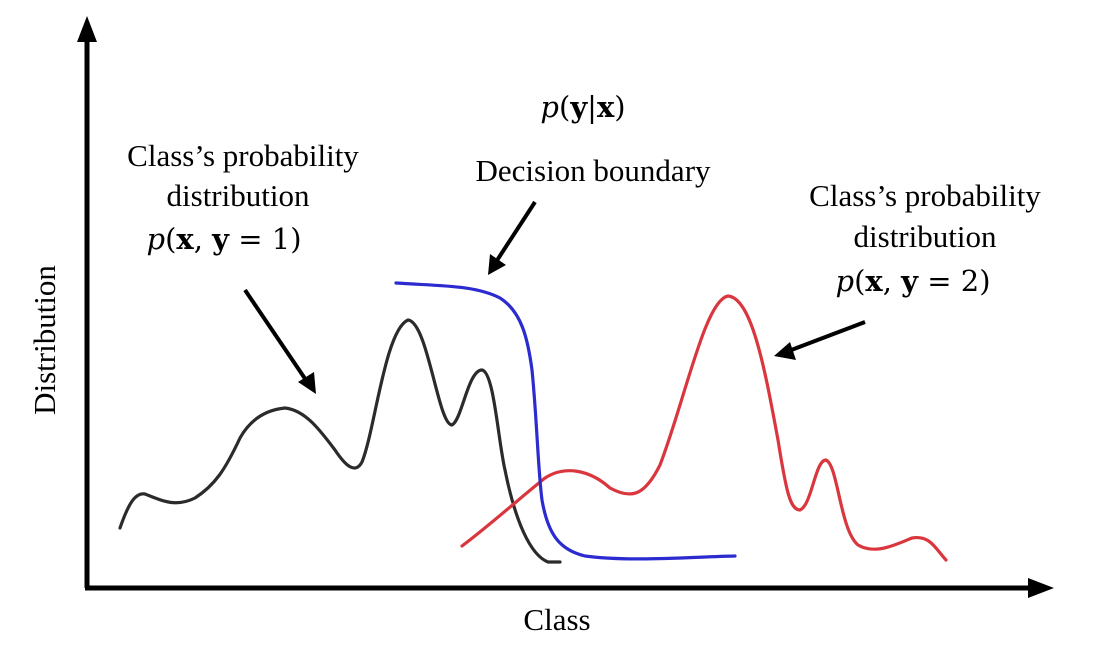 The width and height of the screenshot is (1110, 666). I want to click on decision-boundary-label: Decision boundary, so click(593, 170).